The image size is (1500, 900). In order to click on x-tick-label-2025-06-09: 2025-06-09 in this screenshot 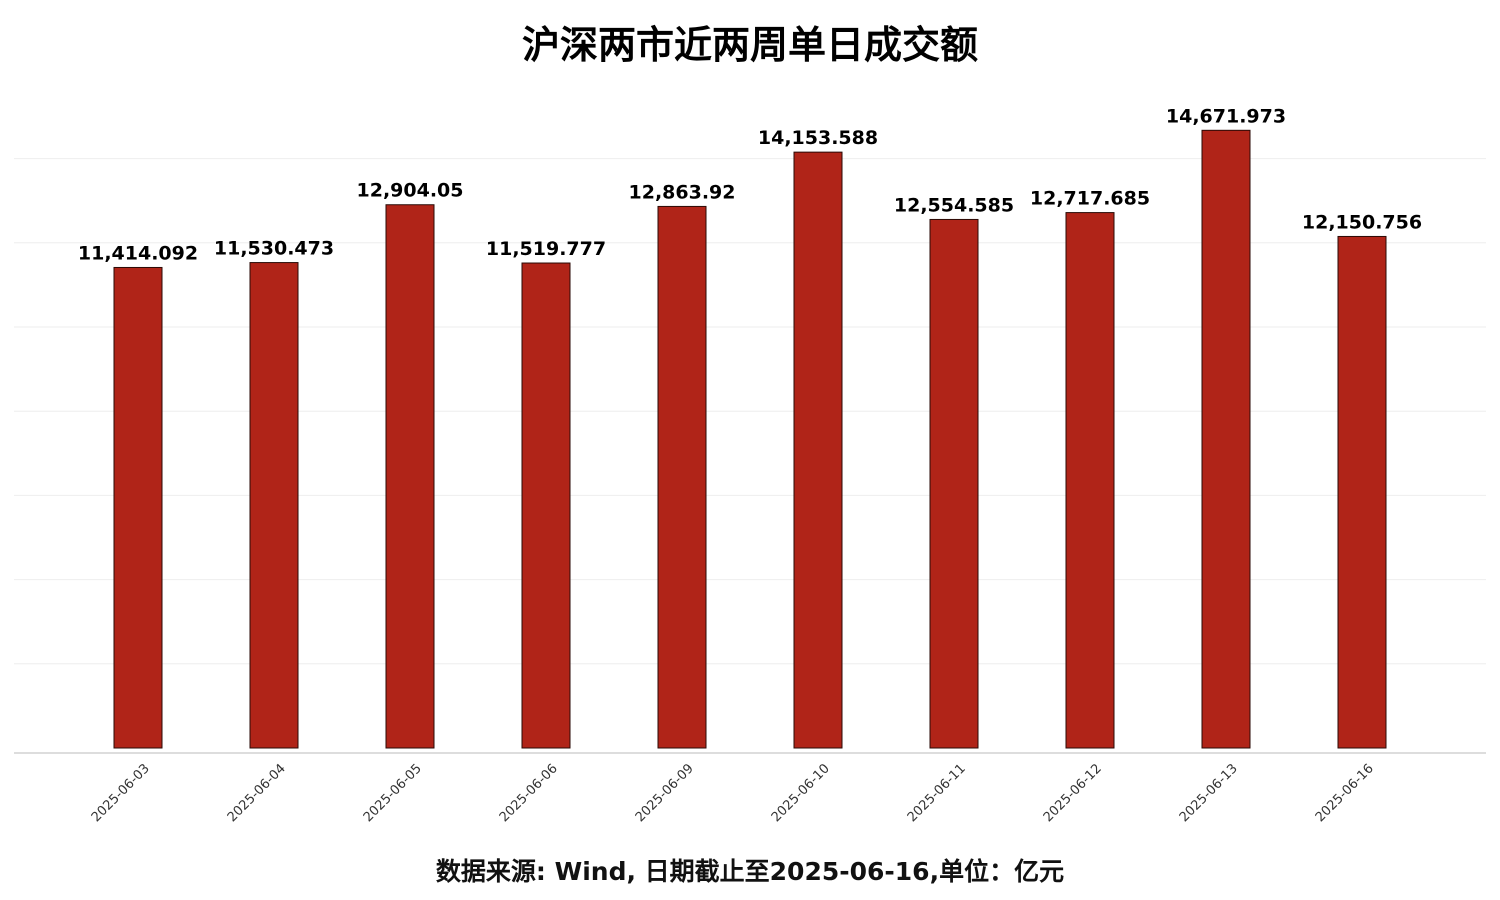, I will do `click(665, 793)`.